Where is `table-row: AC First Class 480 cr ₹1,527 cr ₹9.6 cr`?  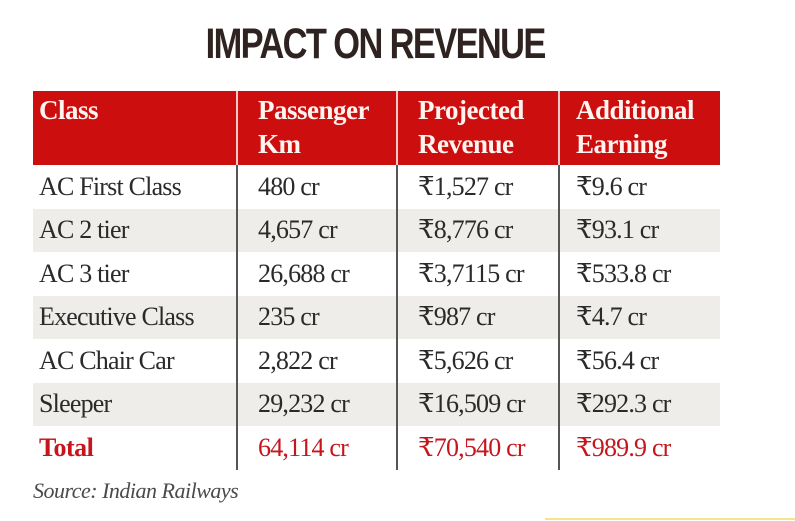 table-row: AC First Class 480 cr ₹1,527 cr ₹9.6 cr is located at coordinates (376, 187).